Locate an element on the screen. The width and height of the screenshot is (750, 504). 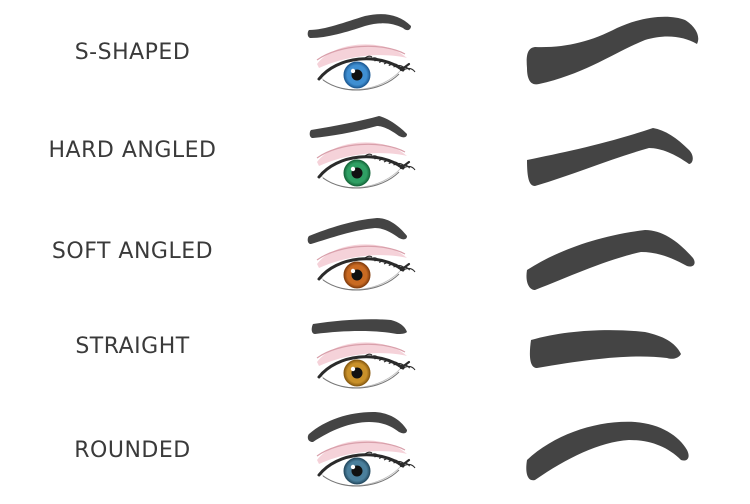
brow-label-rounded: ROUNDED is located at coordinates (132, 450).